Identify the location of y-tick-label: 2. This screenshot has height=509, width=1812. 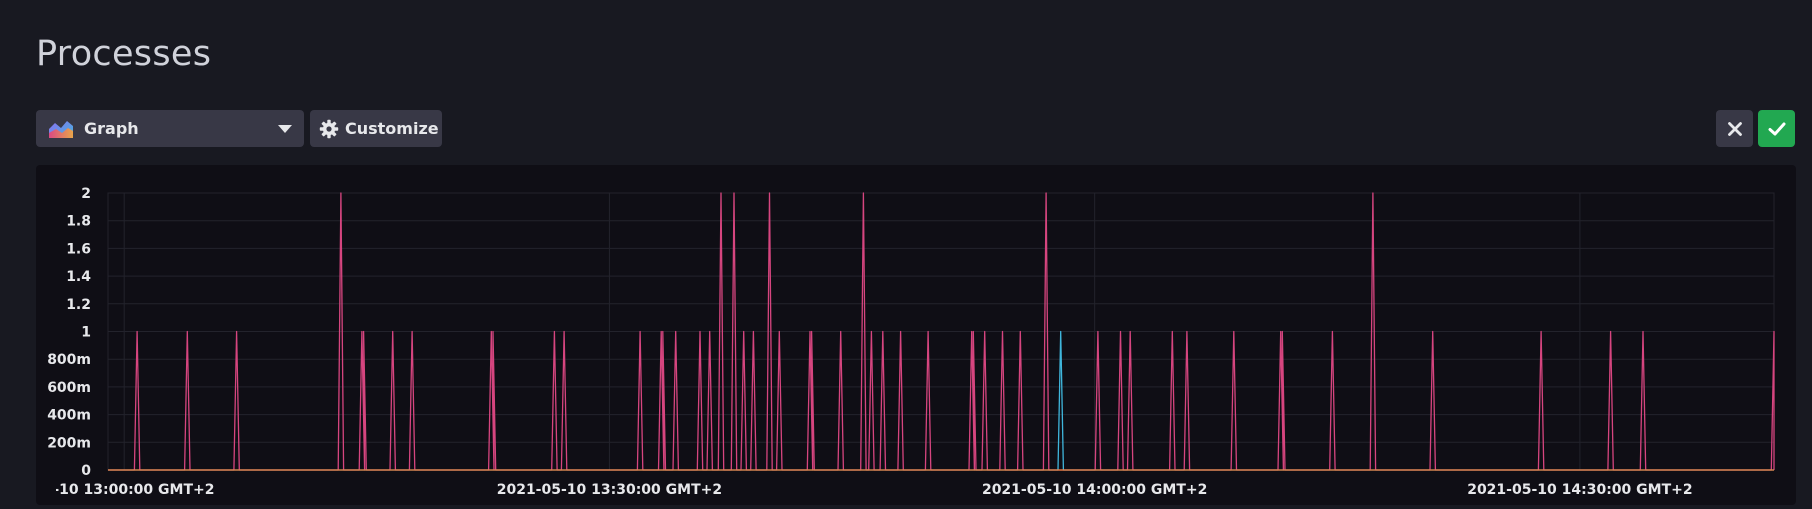
(86, 194).